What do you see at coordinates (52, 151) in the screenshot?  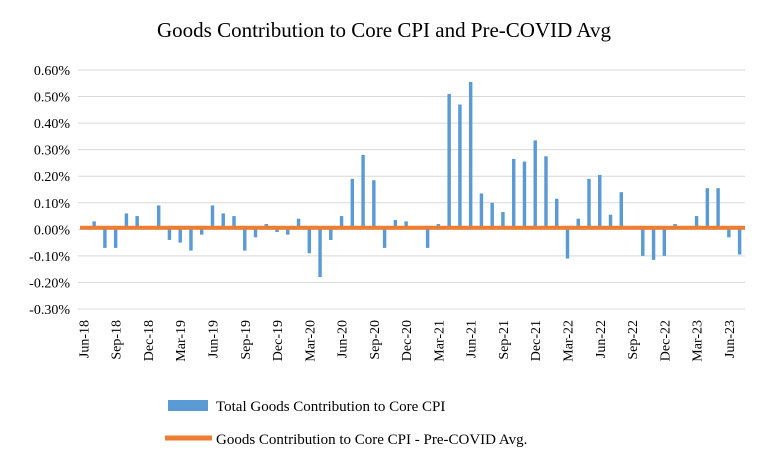 I see `y-tick-label: 0.30%` at bounding box center [52, 151].